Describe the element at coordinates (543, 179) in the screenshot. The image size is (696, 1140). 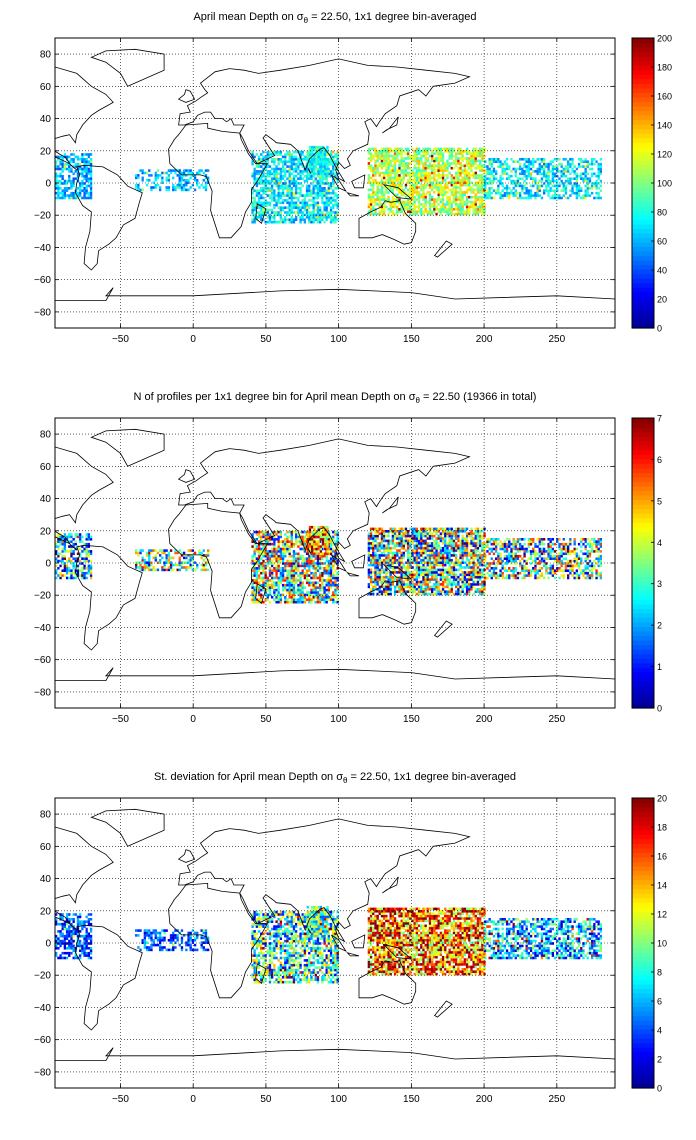
I see `data-region-pacific-east` at that location.